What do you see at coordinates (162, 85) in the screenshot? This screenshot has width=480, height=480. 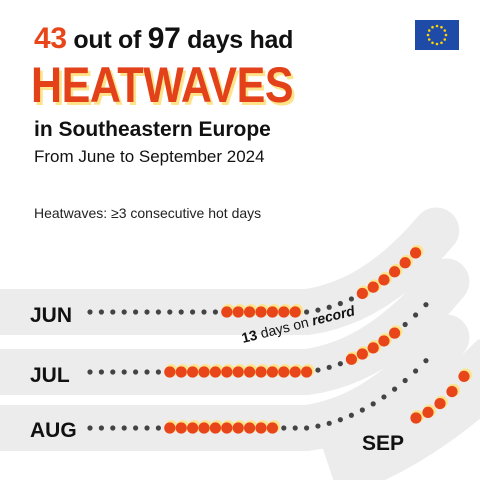 I see `page-title: HEATWAVES` at bounding box center [162, 85].